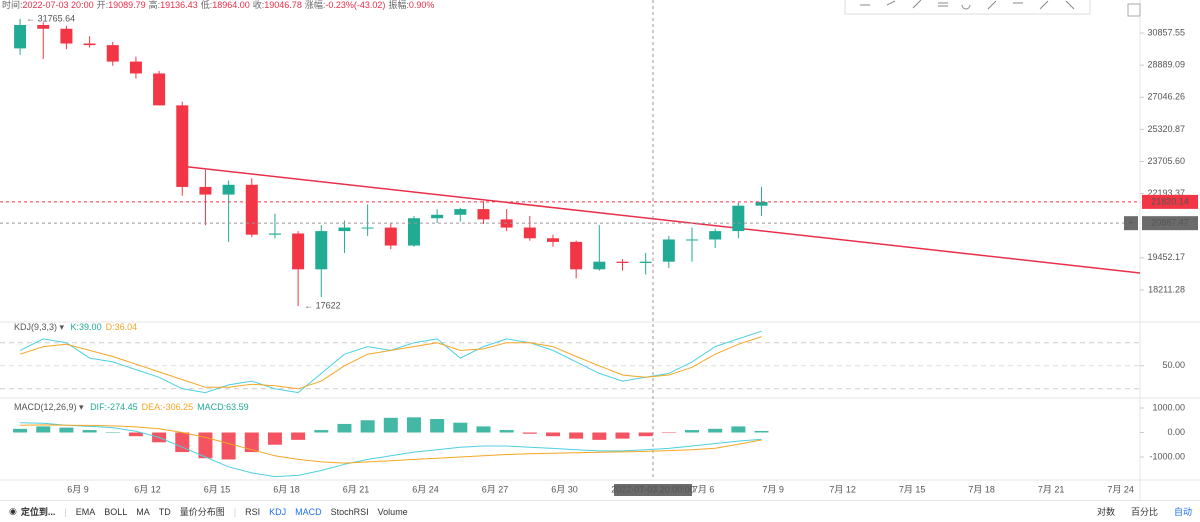 The height and width of the screenshot is (522, 1200). I want to click on tool-icons, so click(967, 5).